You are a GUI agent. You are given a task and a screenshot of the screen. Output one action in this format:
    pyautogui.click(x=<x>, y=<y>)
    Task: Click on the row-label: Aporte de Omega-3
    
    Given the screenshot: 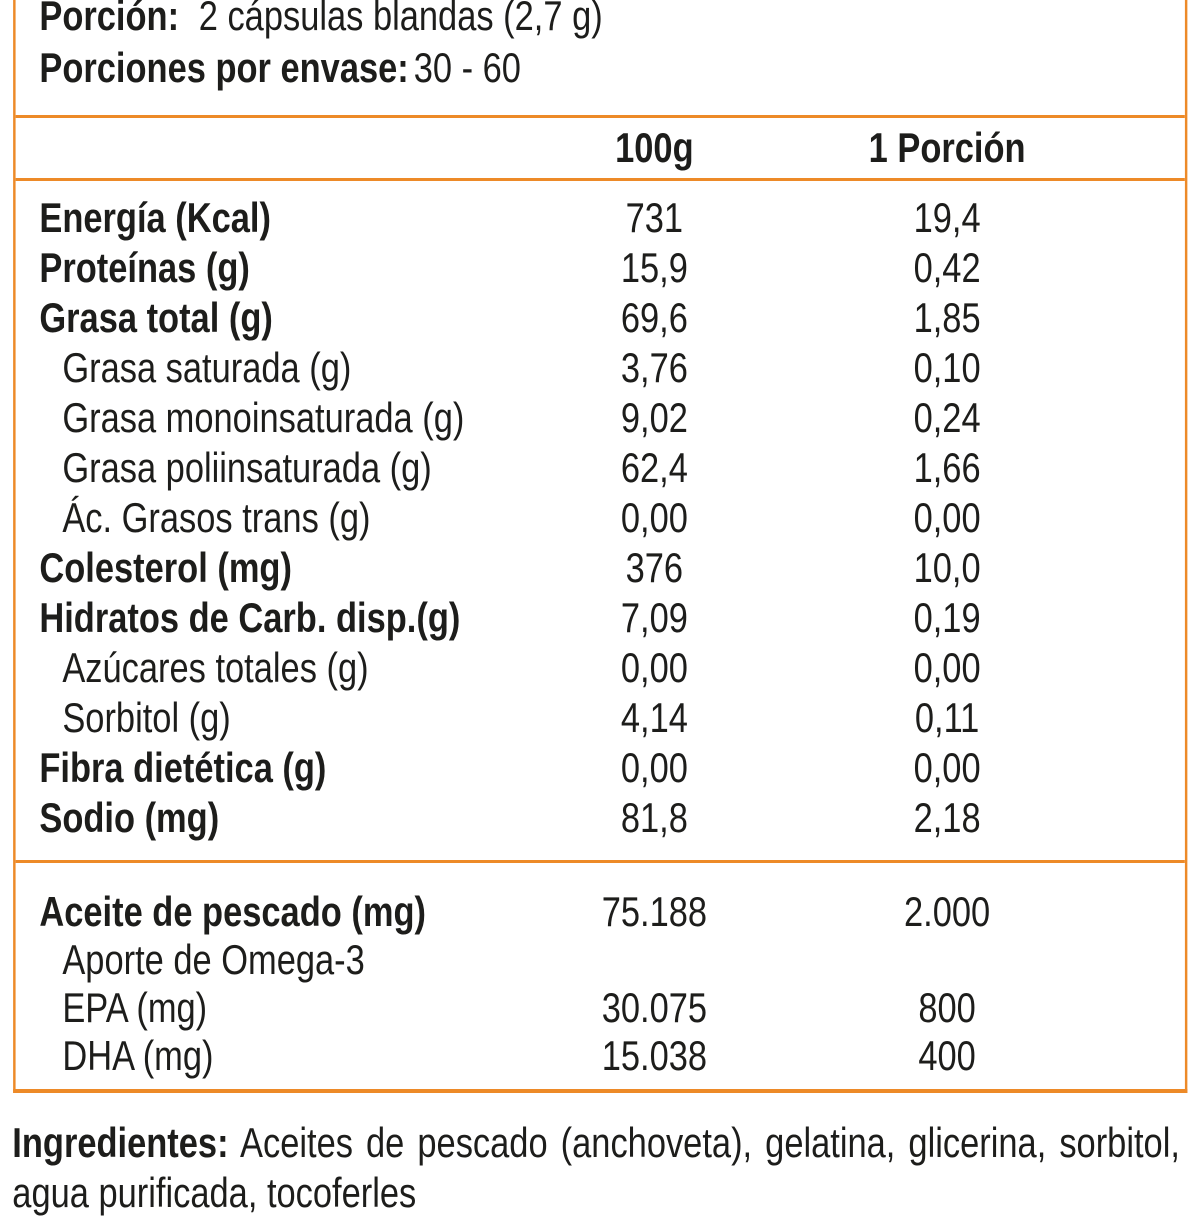 What is the action you would take?
    pyautogui.click(x=213, y=959)
    